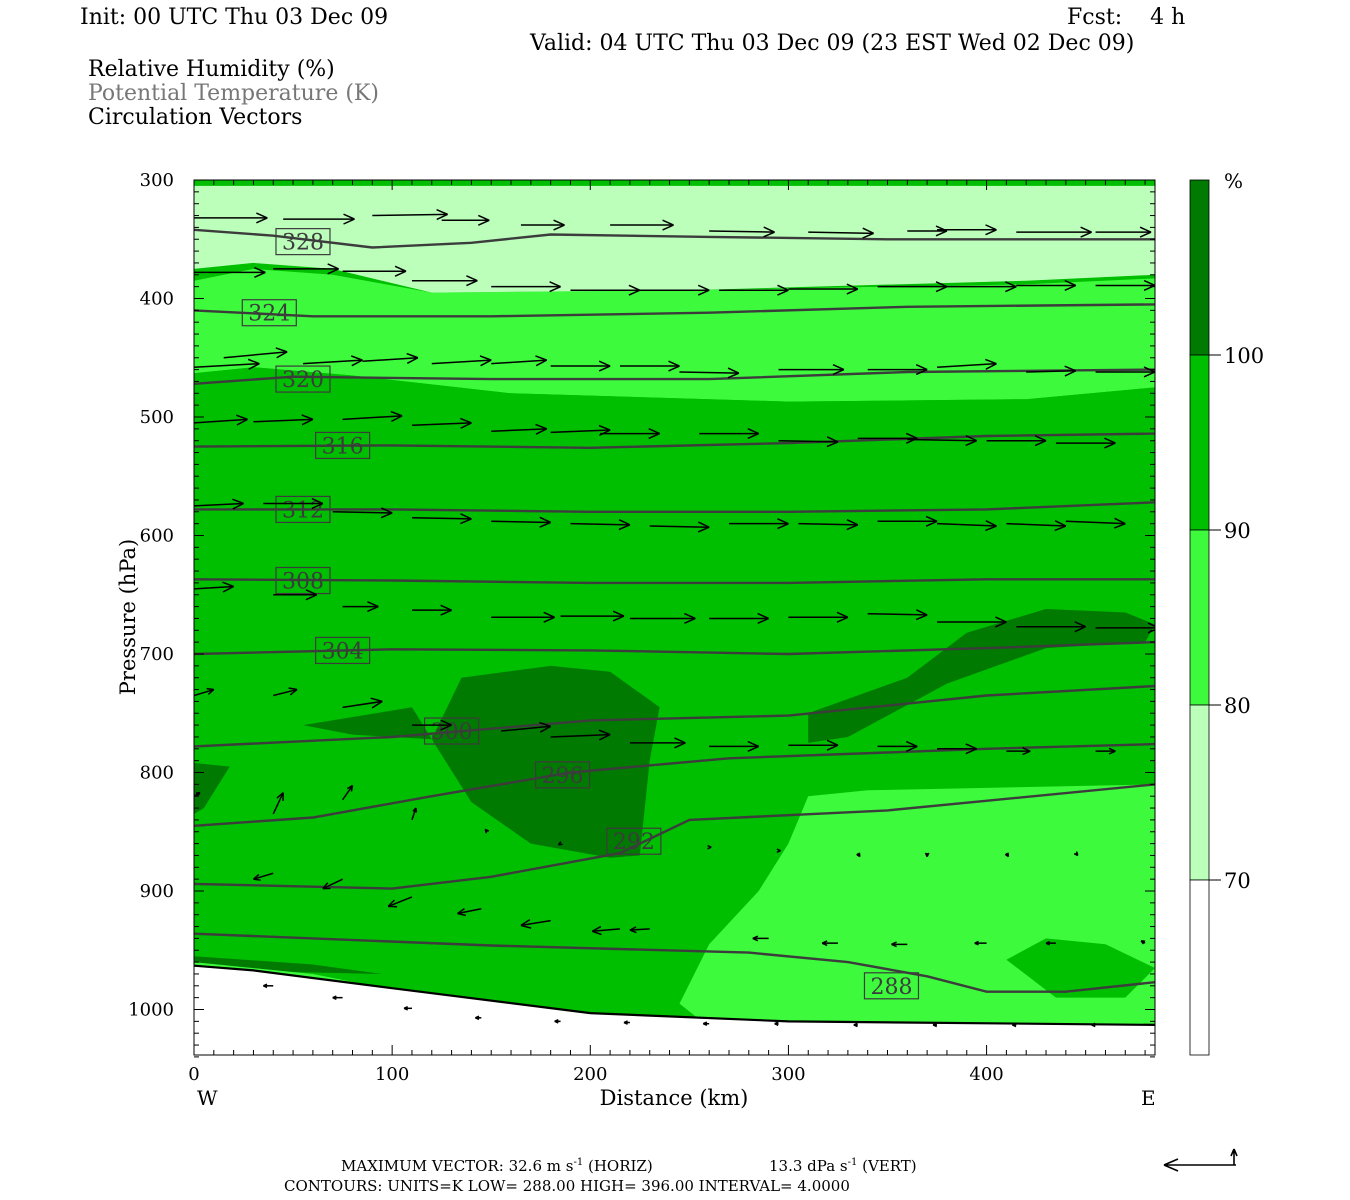 The width and height of the screenshot is (1350, 1200). I want to click on x-axis-label: Distance (km), so click(674, 1098).